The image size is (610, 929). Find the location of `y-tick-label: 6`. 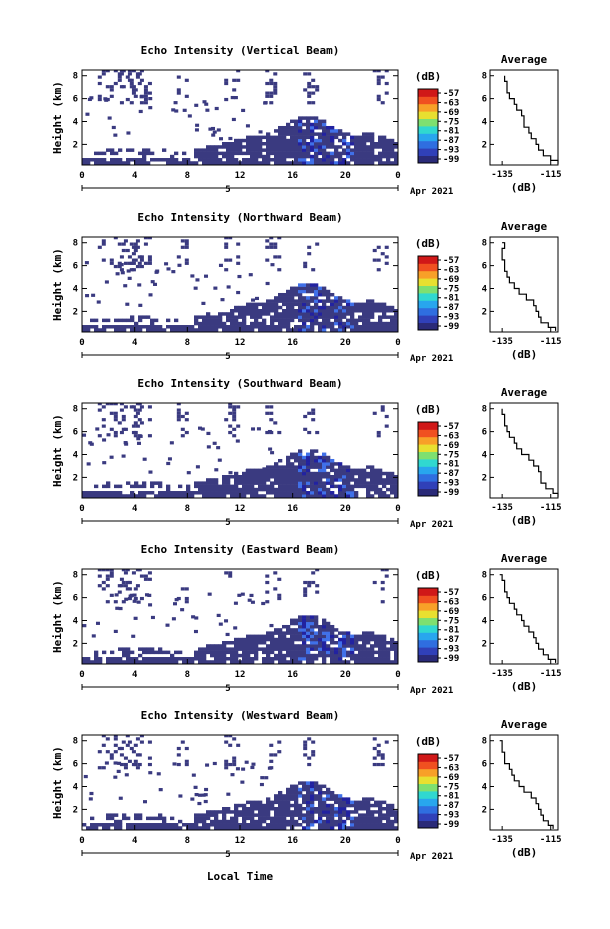

y-tick-label: 6 is located at coordinates (75, 433).